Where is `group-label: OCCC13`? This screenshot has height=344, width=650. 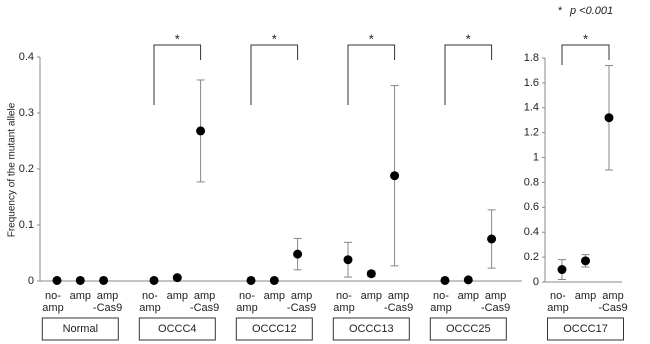
group-label: OCCC13 is located at coordinates (371, 329).